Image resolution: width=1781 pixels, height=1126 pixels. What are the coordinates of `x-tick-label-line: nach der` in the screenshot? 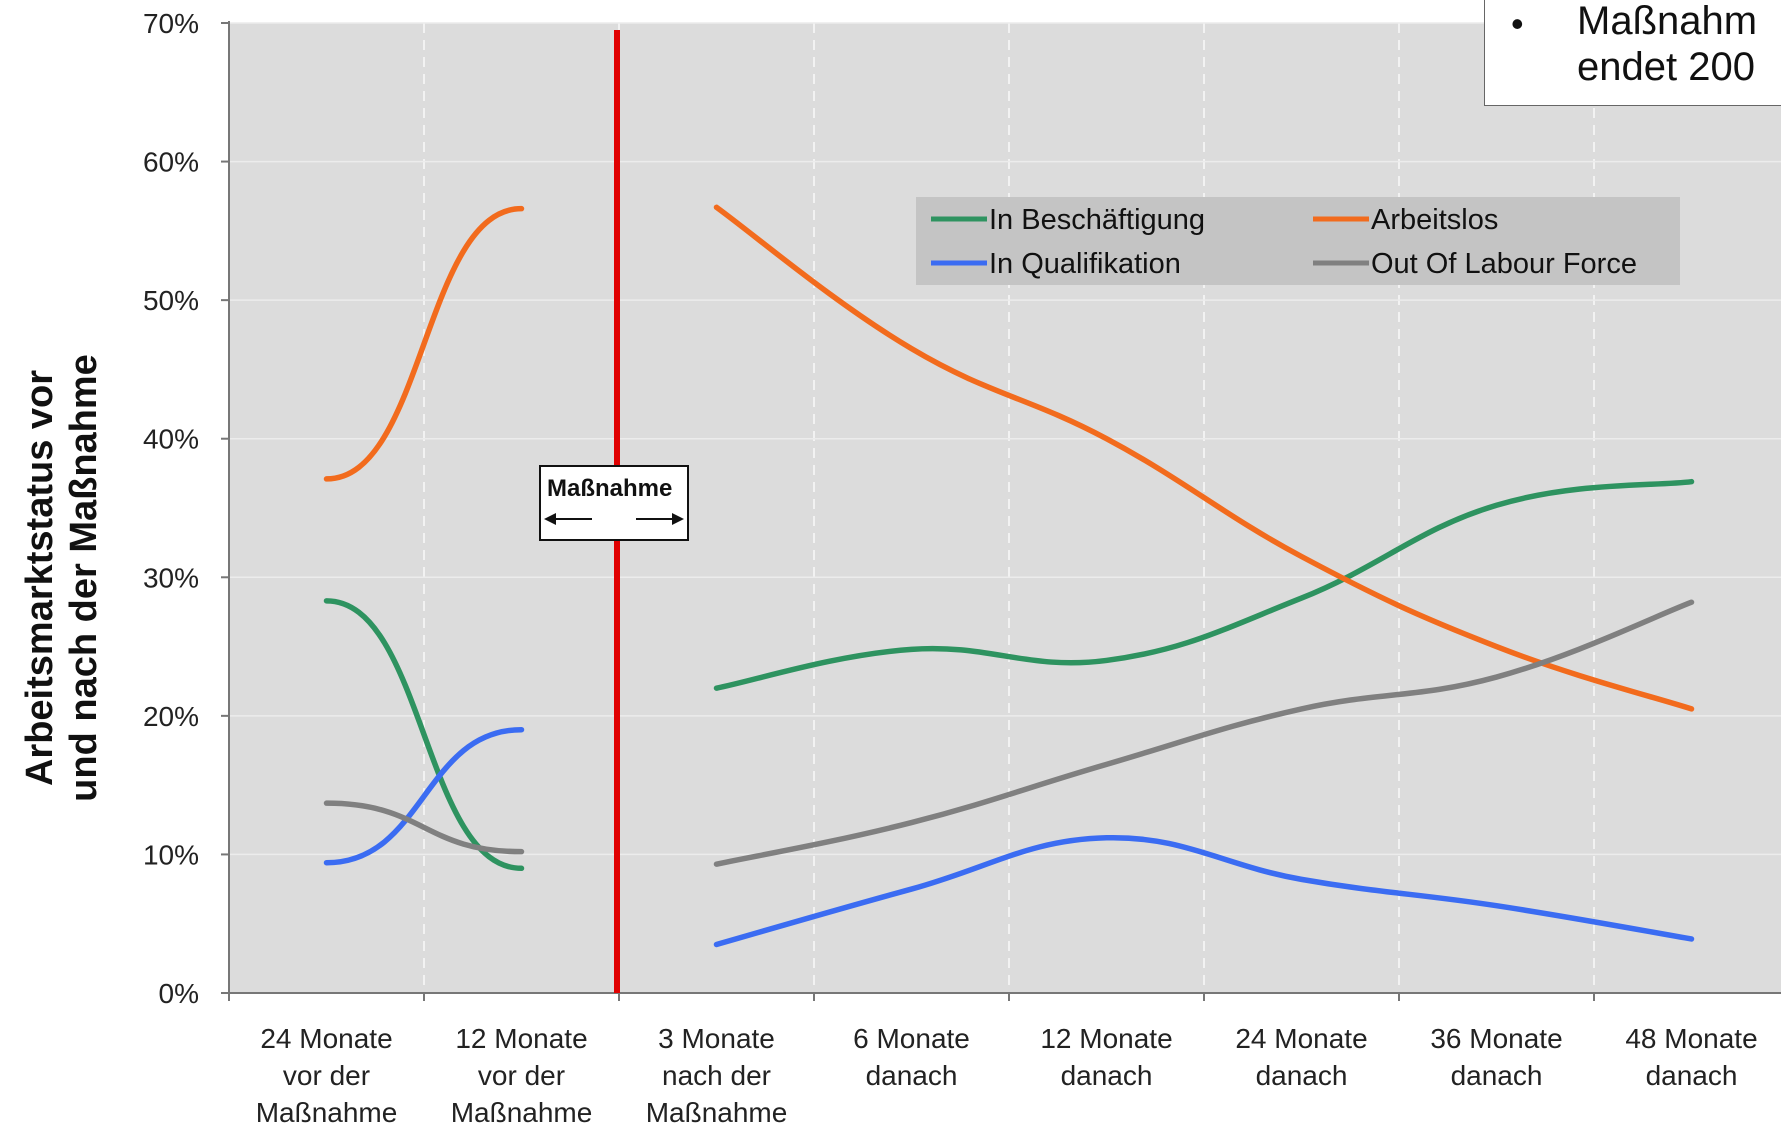 It's located at (716, 1075).